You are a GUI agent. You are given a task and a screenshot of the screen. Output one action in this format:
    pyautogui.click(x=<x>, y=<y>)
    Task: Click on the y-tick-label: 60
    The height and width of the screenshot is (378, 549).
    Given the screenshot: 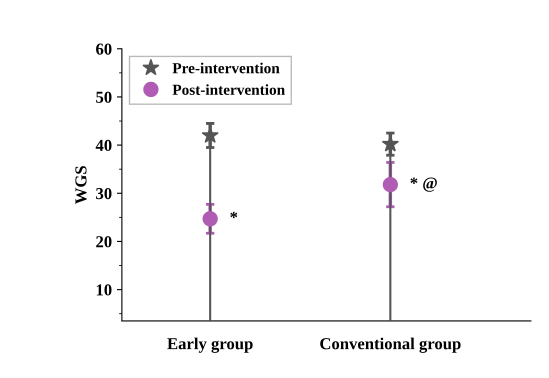 What is the action you would take?
    pyautogui.click(x=104, y=49)
    